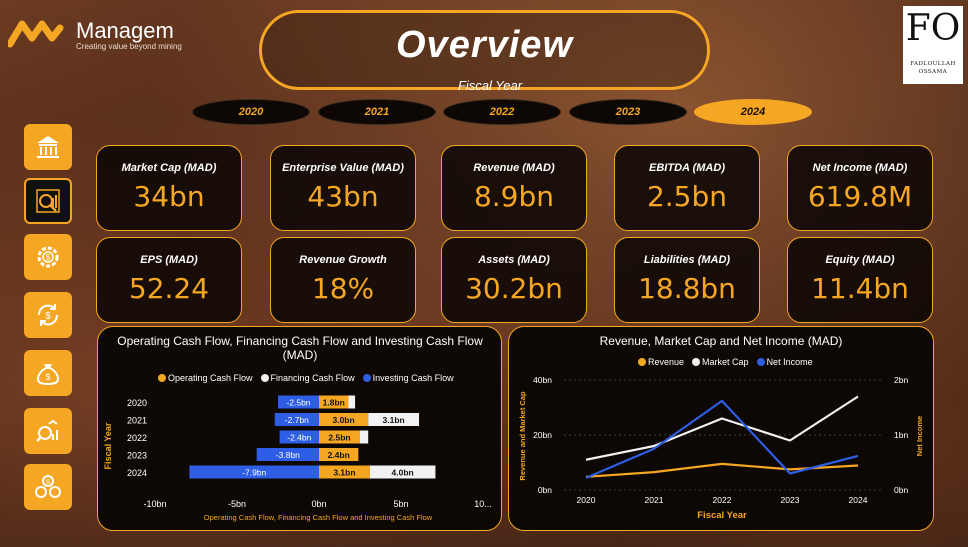 This screenshot has width=968, height=547. Describe the element at coordinates (36, 34) in the screenshot. I see `managem-logo-icon` at that location.